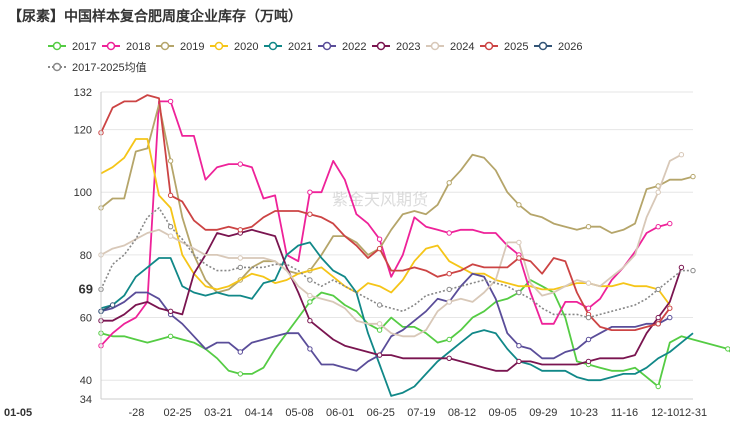 This screenshot has width=730, height=424. What do you see at coordinates (138, 47) in the screenshot?
I see `legend-label: 2018` at bounding box center [138, 47].